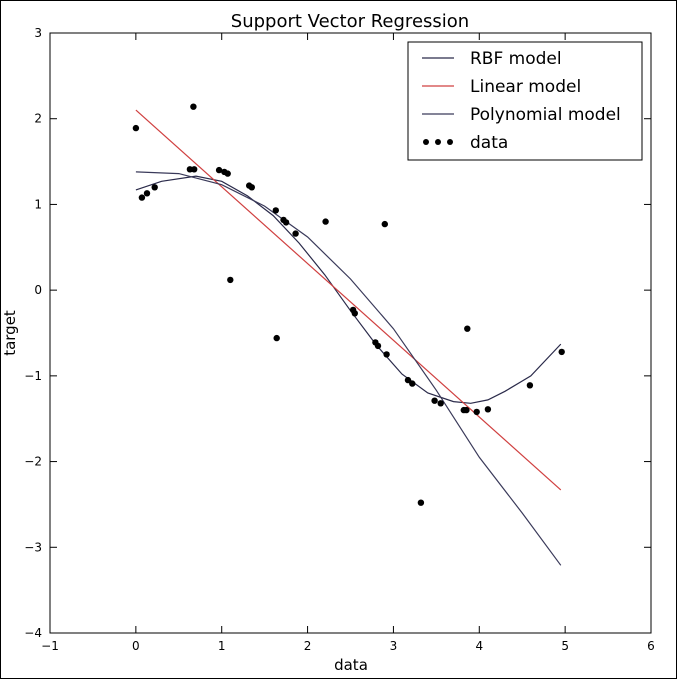  I want to click on x-tick-label: 3, so click(394, 646).